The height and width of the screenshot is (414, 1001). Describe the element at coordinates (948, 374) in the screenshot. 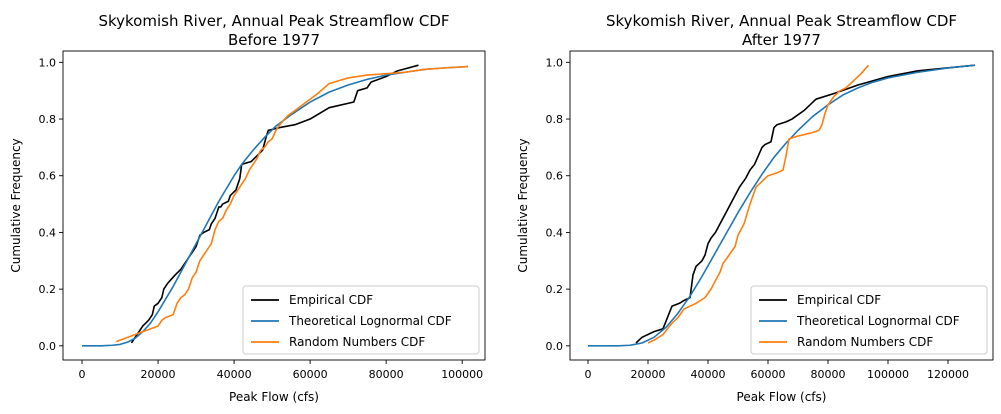

I see `x-tick-label: 120000` at that location.